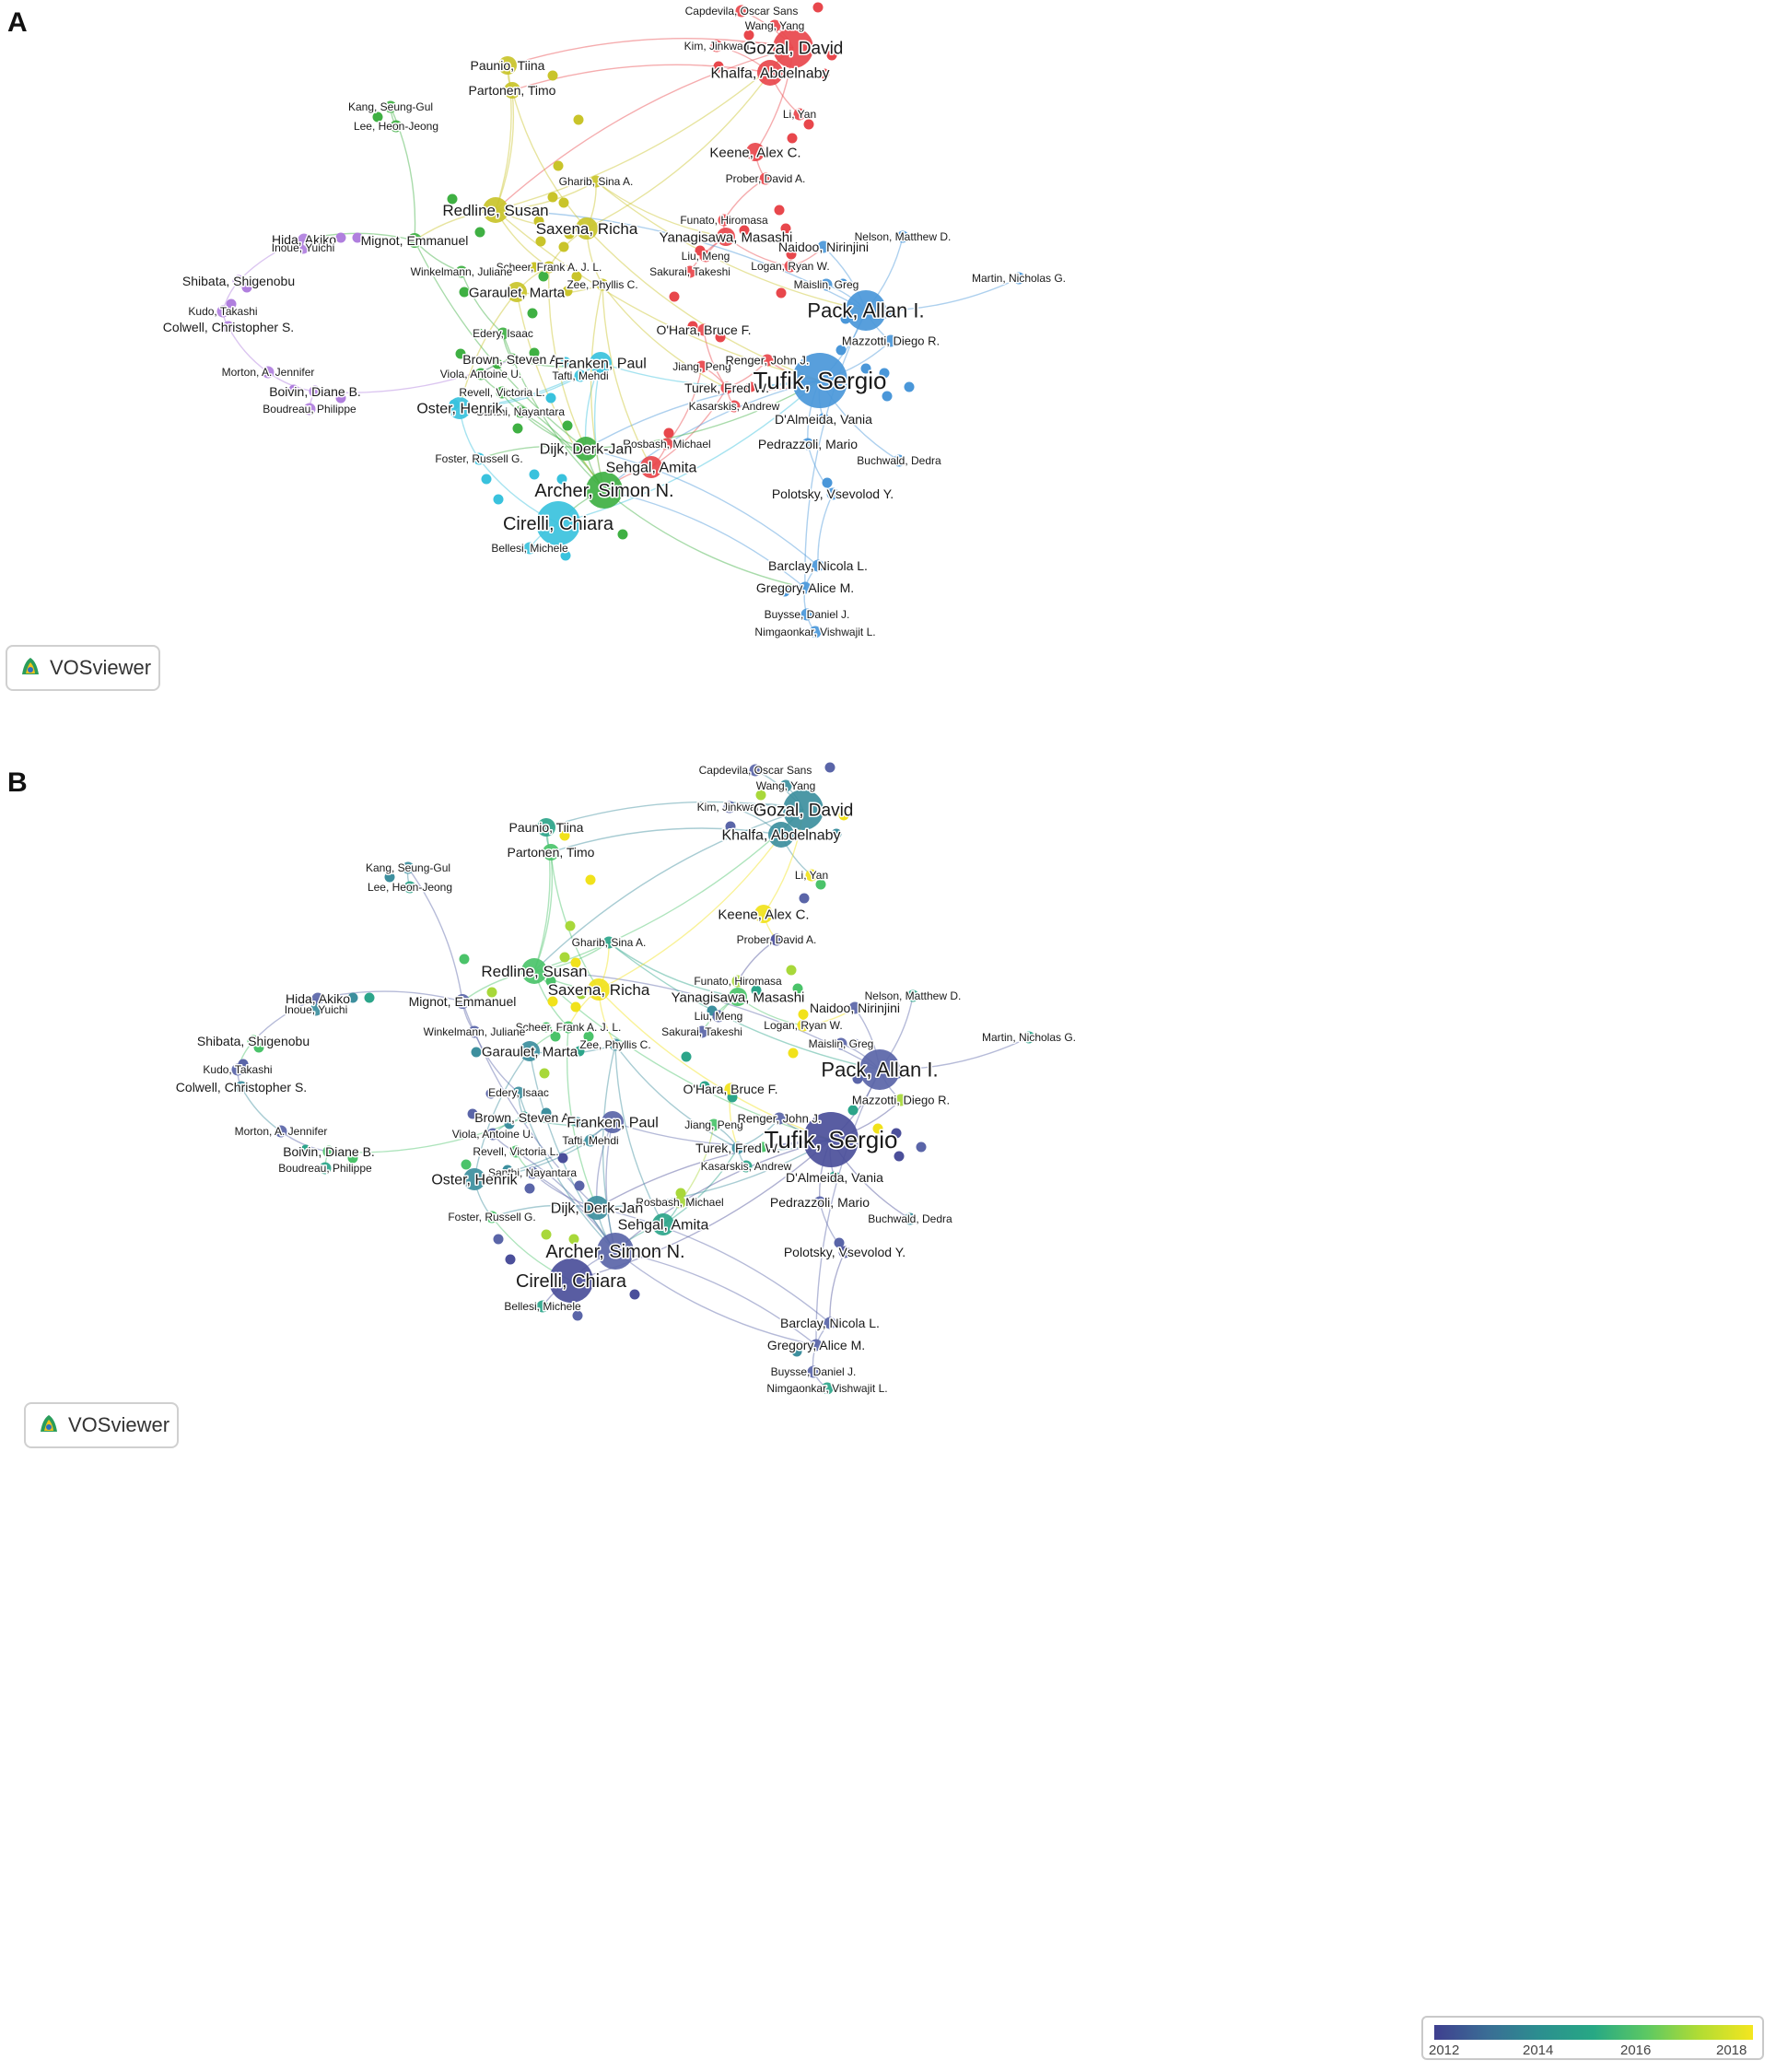 The width and height of the screenshot is (1776, 2072). Describe the element at coordinates (480, 374) in the screenshot. I see `author-node-viola` at that location.